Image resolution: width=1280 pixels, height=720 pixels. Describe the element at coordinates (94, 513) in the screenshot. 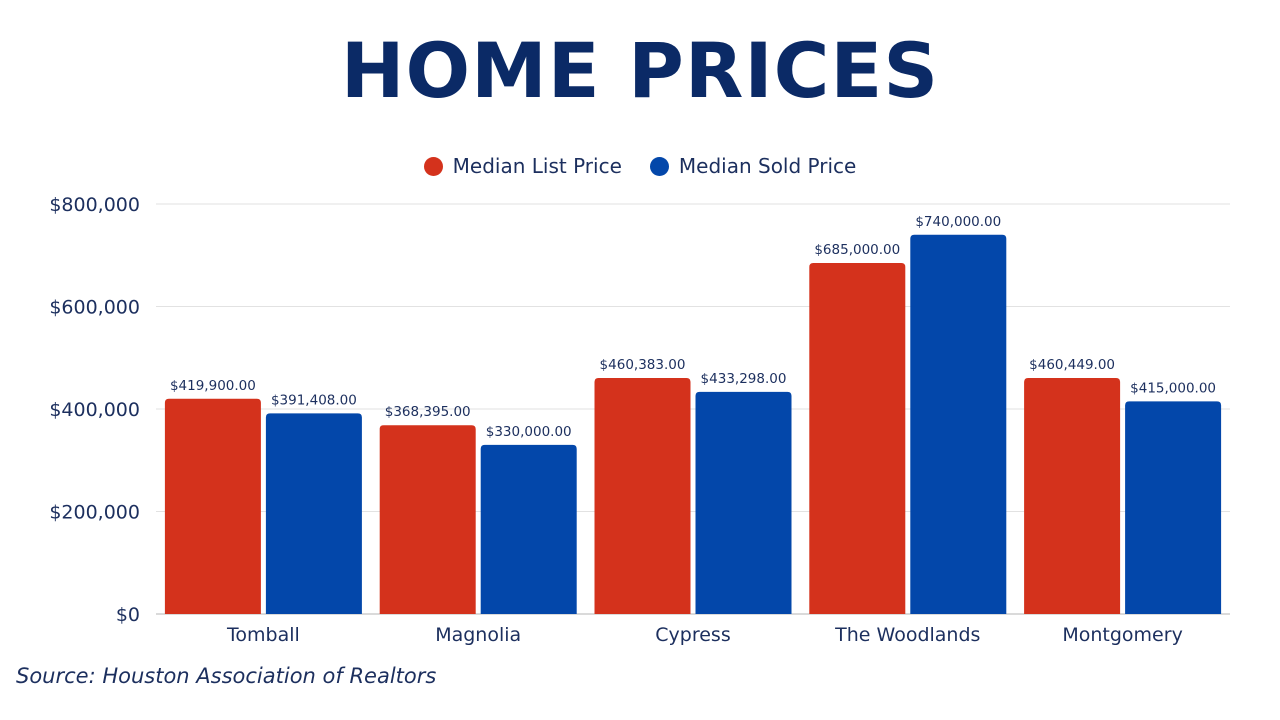

I see `y-tick-label: $200,000` at that location.